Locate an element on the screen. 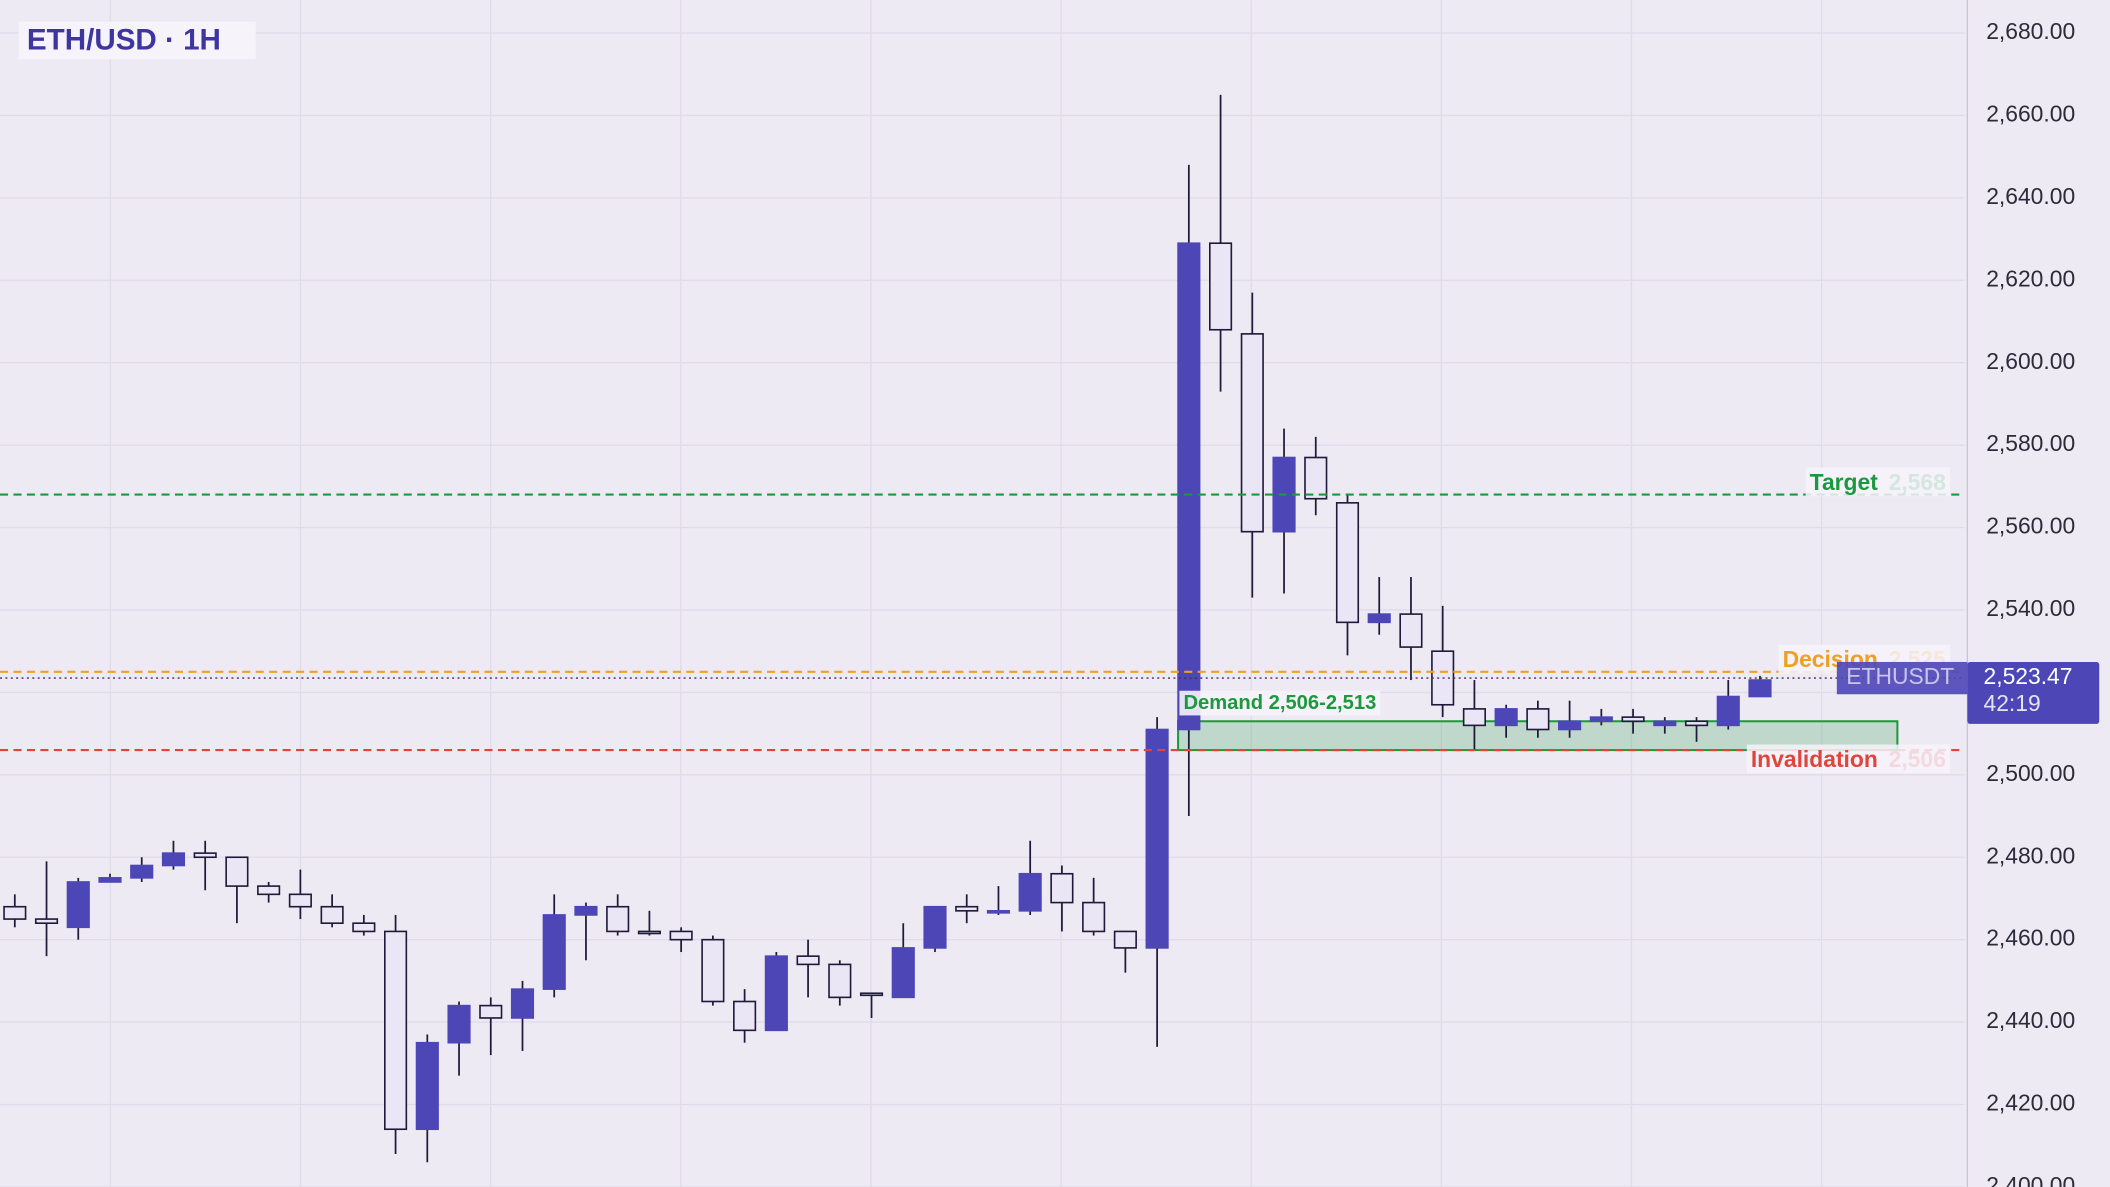 The height and width of the screenshot is (1187, 2110). zone-label: Demand 2,506-2,513 is located at coordinates (1279, 703).